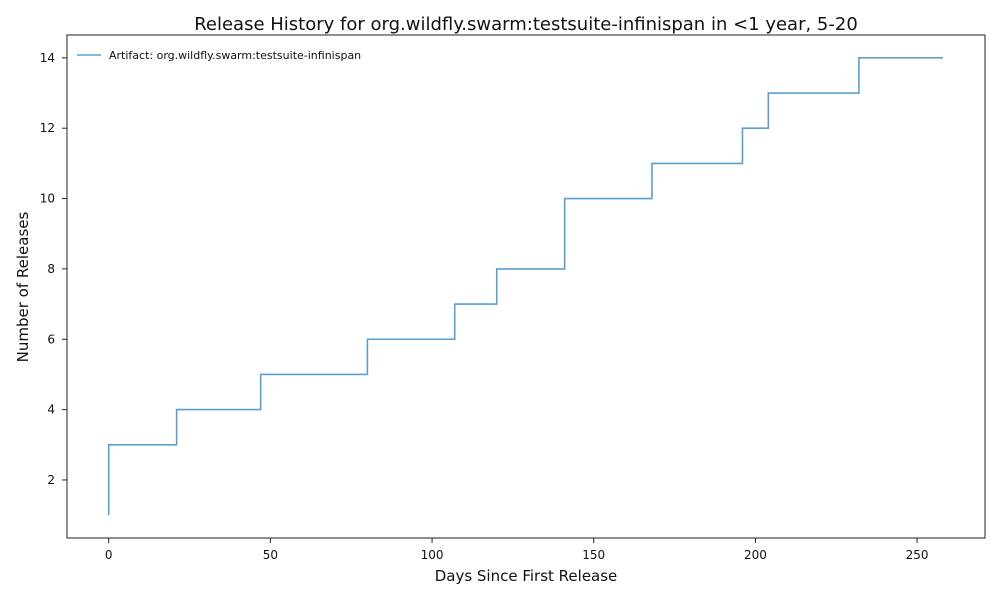 This screenshot has width=1000, height=600. What do you see at coordinates (917, 555) in the screenshot?
I see `x-tick-label: 250` at bounding box center [917, 555].